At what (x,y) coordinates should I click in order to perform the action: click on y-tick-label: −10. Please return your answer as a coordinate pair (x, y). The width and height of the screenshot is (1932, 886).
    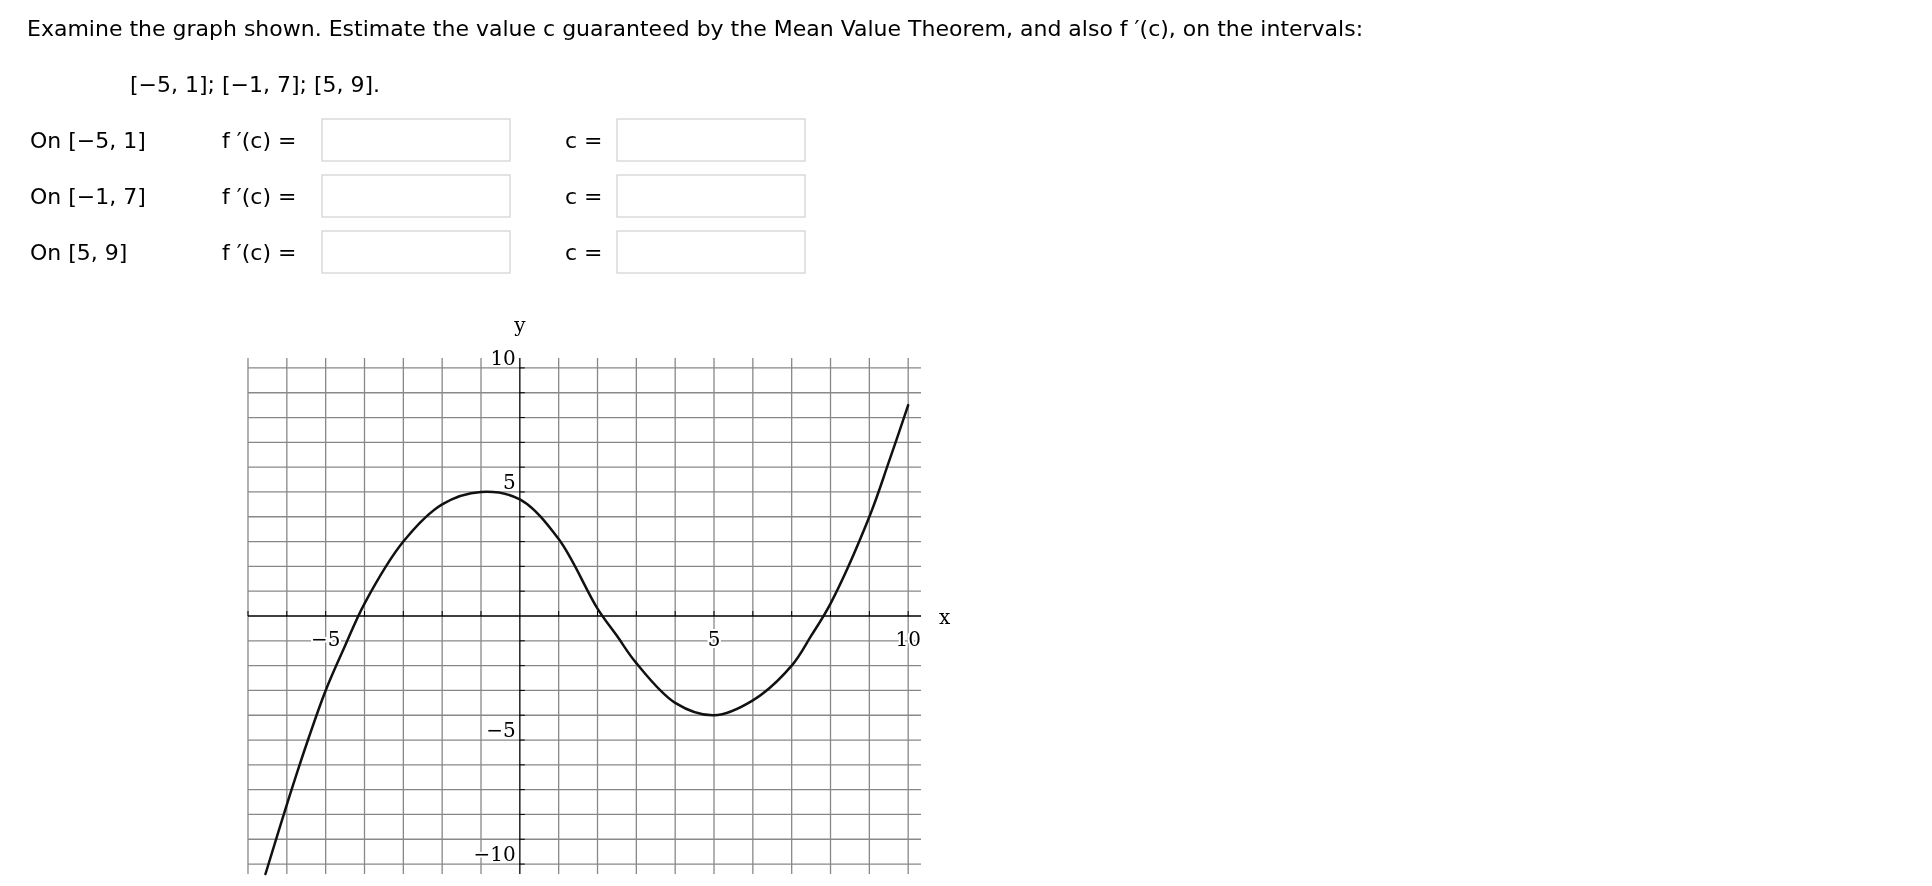
    Looking at the image, I should click on (494, 854).